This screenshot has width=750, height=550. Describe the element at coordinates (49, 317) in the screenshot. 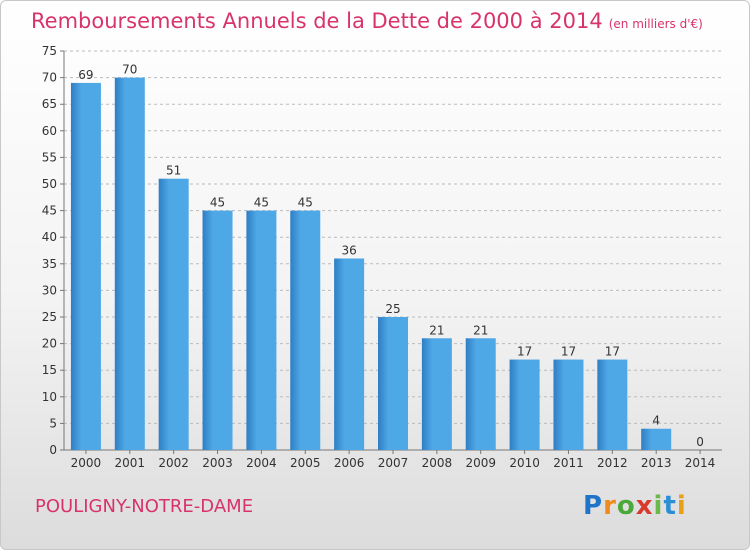

I see `y-tick-label: 25` at that location.